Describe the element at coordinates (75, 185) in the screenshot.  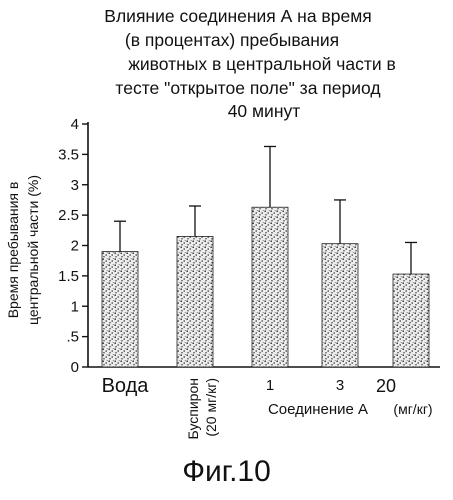
I see `y-tick-label: 3` at that location.